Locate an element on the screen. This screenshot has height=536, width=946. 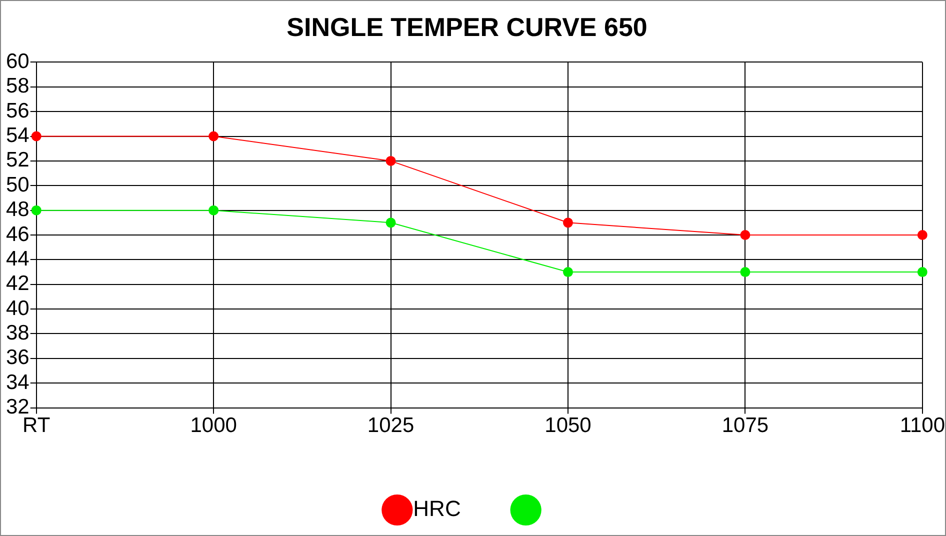
x-tick-label: 1100 is located at coordinates (923, 426).